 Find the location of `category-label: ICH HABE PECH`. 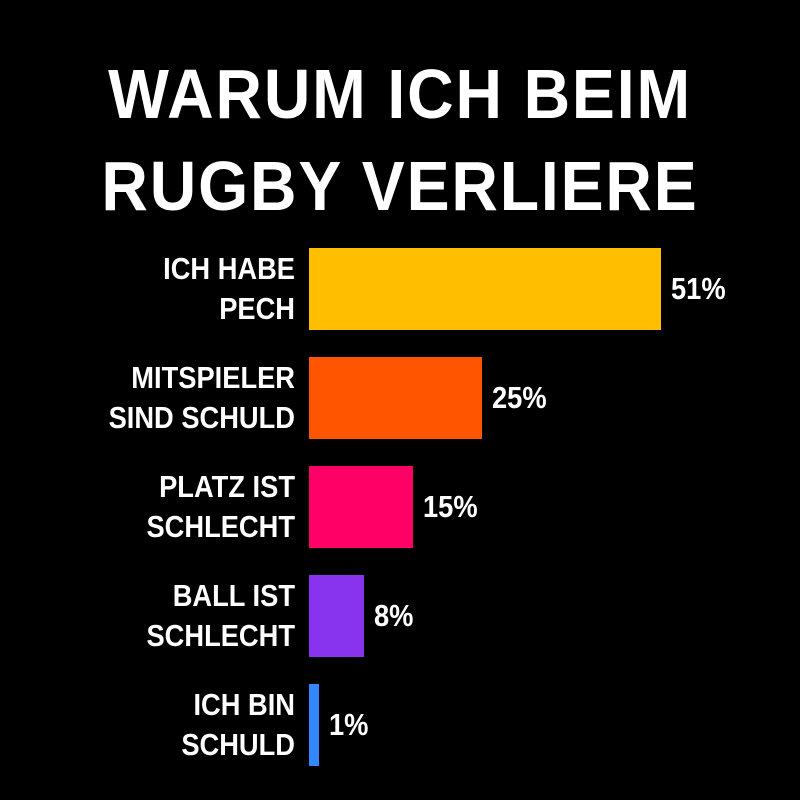

category-label: ICH HABE PECH is located at coordinates (229, 288).